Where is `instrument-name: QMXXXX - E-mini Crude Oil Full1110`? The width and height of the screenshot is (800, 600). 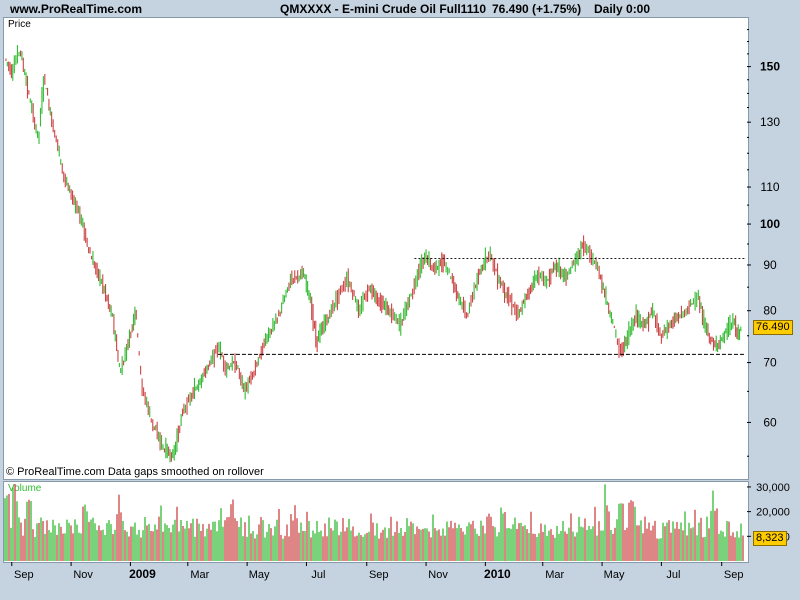
instrument-name: QMXXXX - E-mini Crude Oil Full1110 is located at coordinates (383, 9).